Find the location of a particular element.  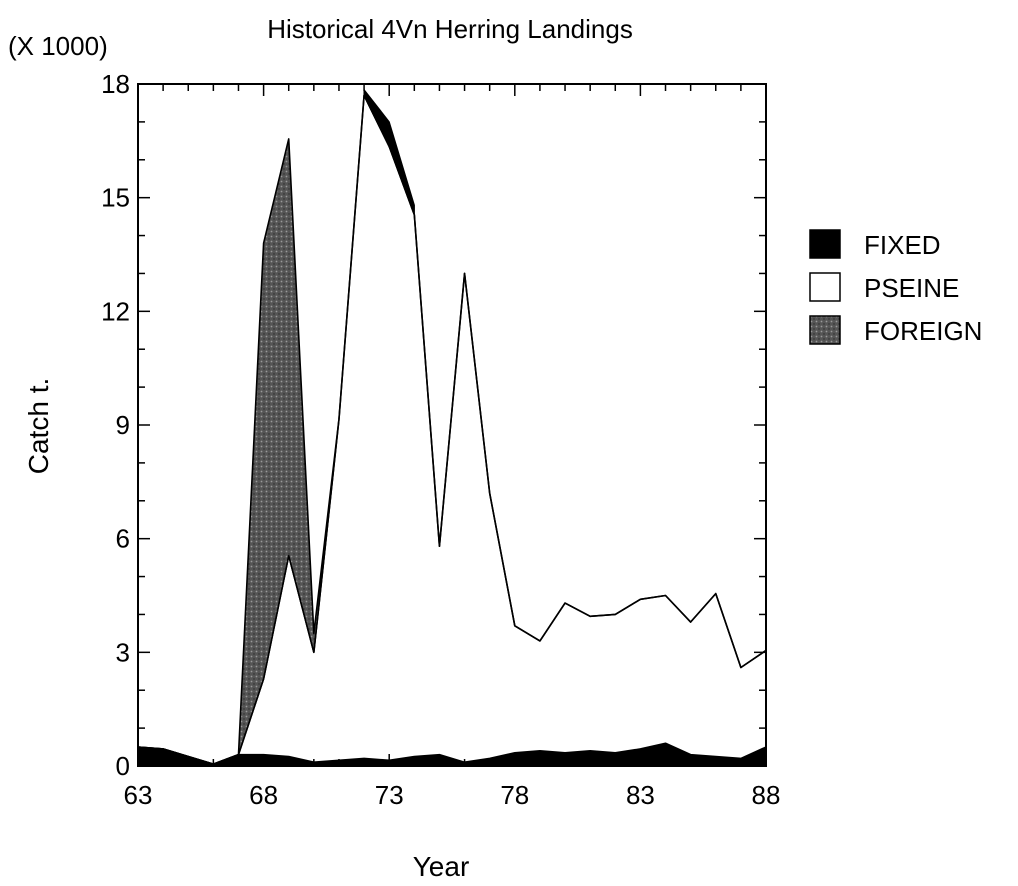

y-tick-label: 12 is located at coordinates (115, 311).